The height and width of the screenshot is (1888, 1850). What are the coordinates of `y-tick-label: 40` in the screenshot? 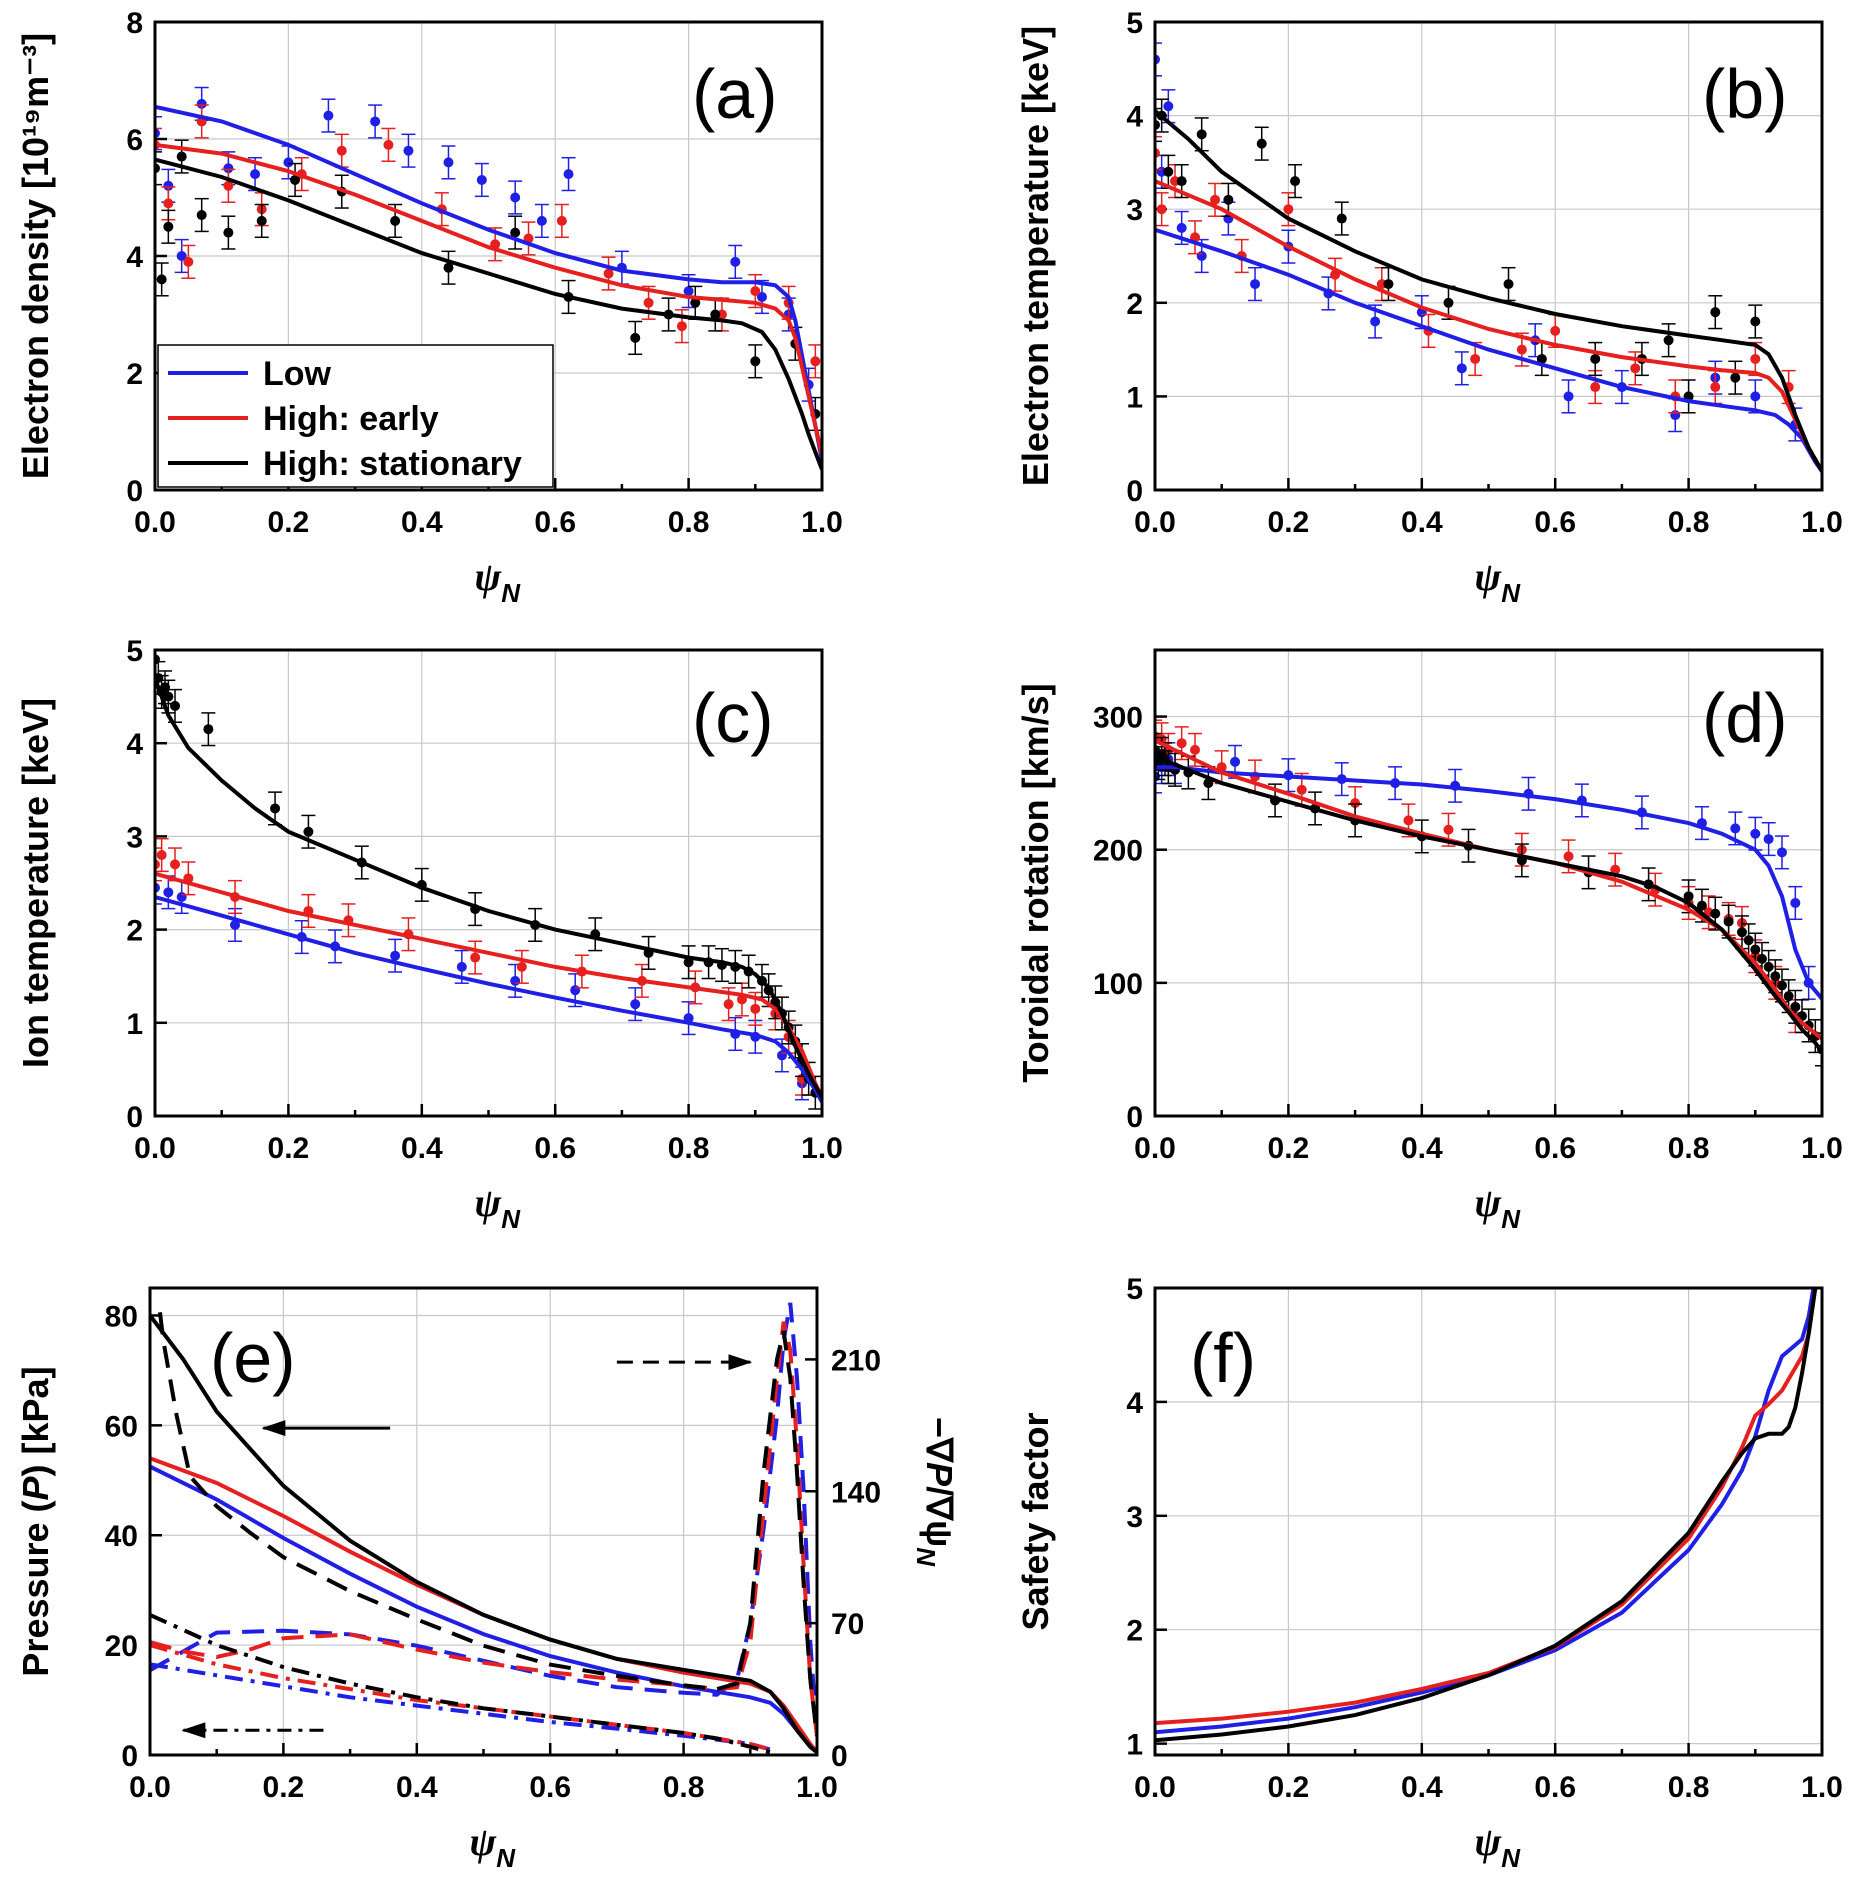 It's located at (121, 1536).